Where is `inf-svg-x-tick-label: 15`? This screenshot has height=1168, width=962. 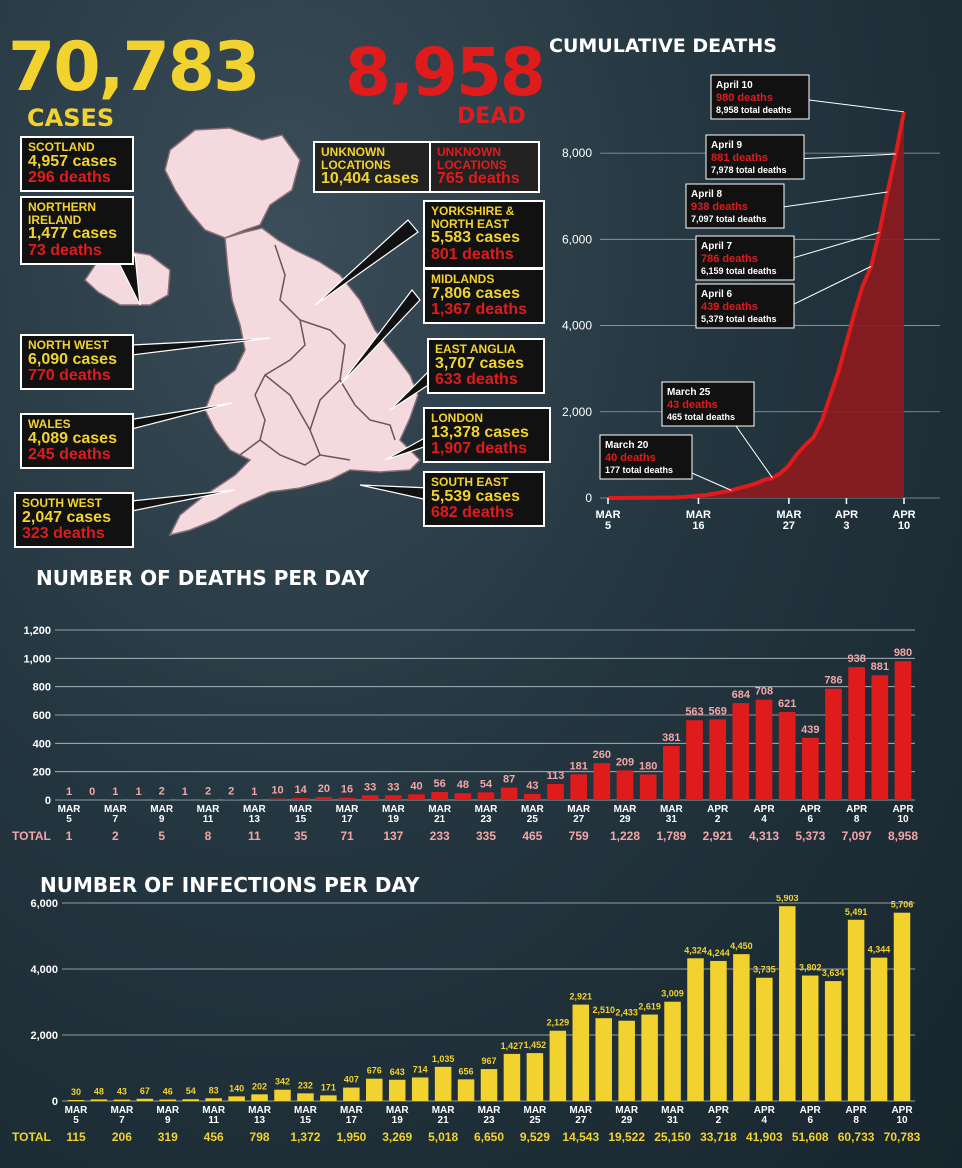
inf-svg-x-tick-label: 15 is located at coordinates (306, 1120).